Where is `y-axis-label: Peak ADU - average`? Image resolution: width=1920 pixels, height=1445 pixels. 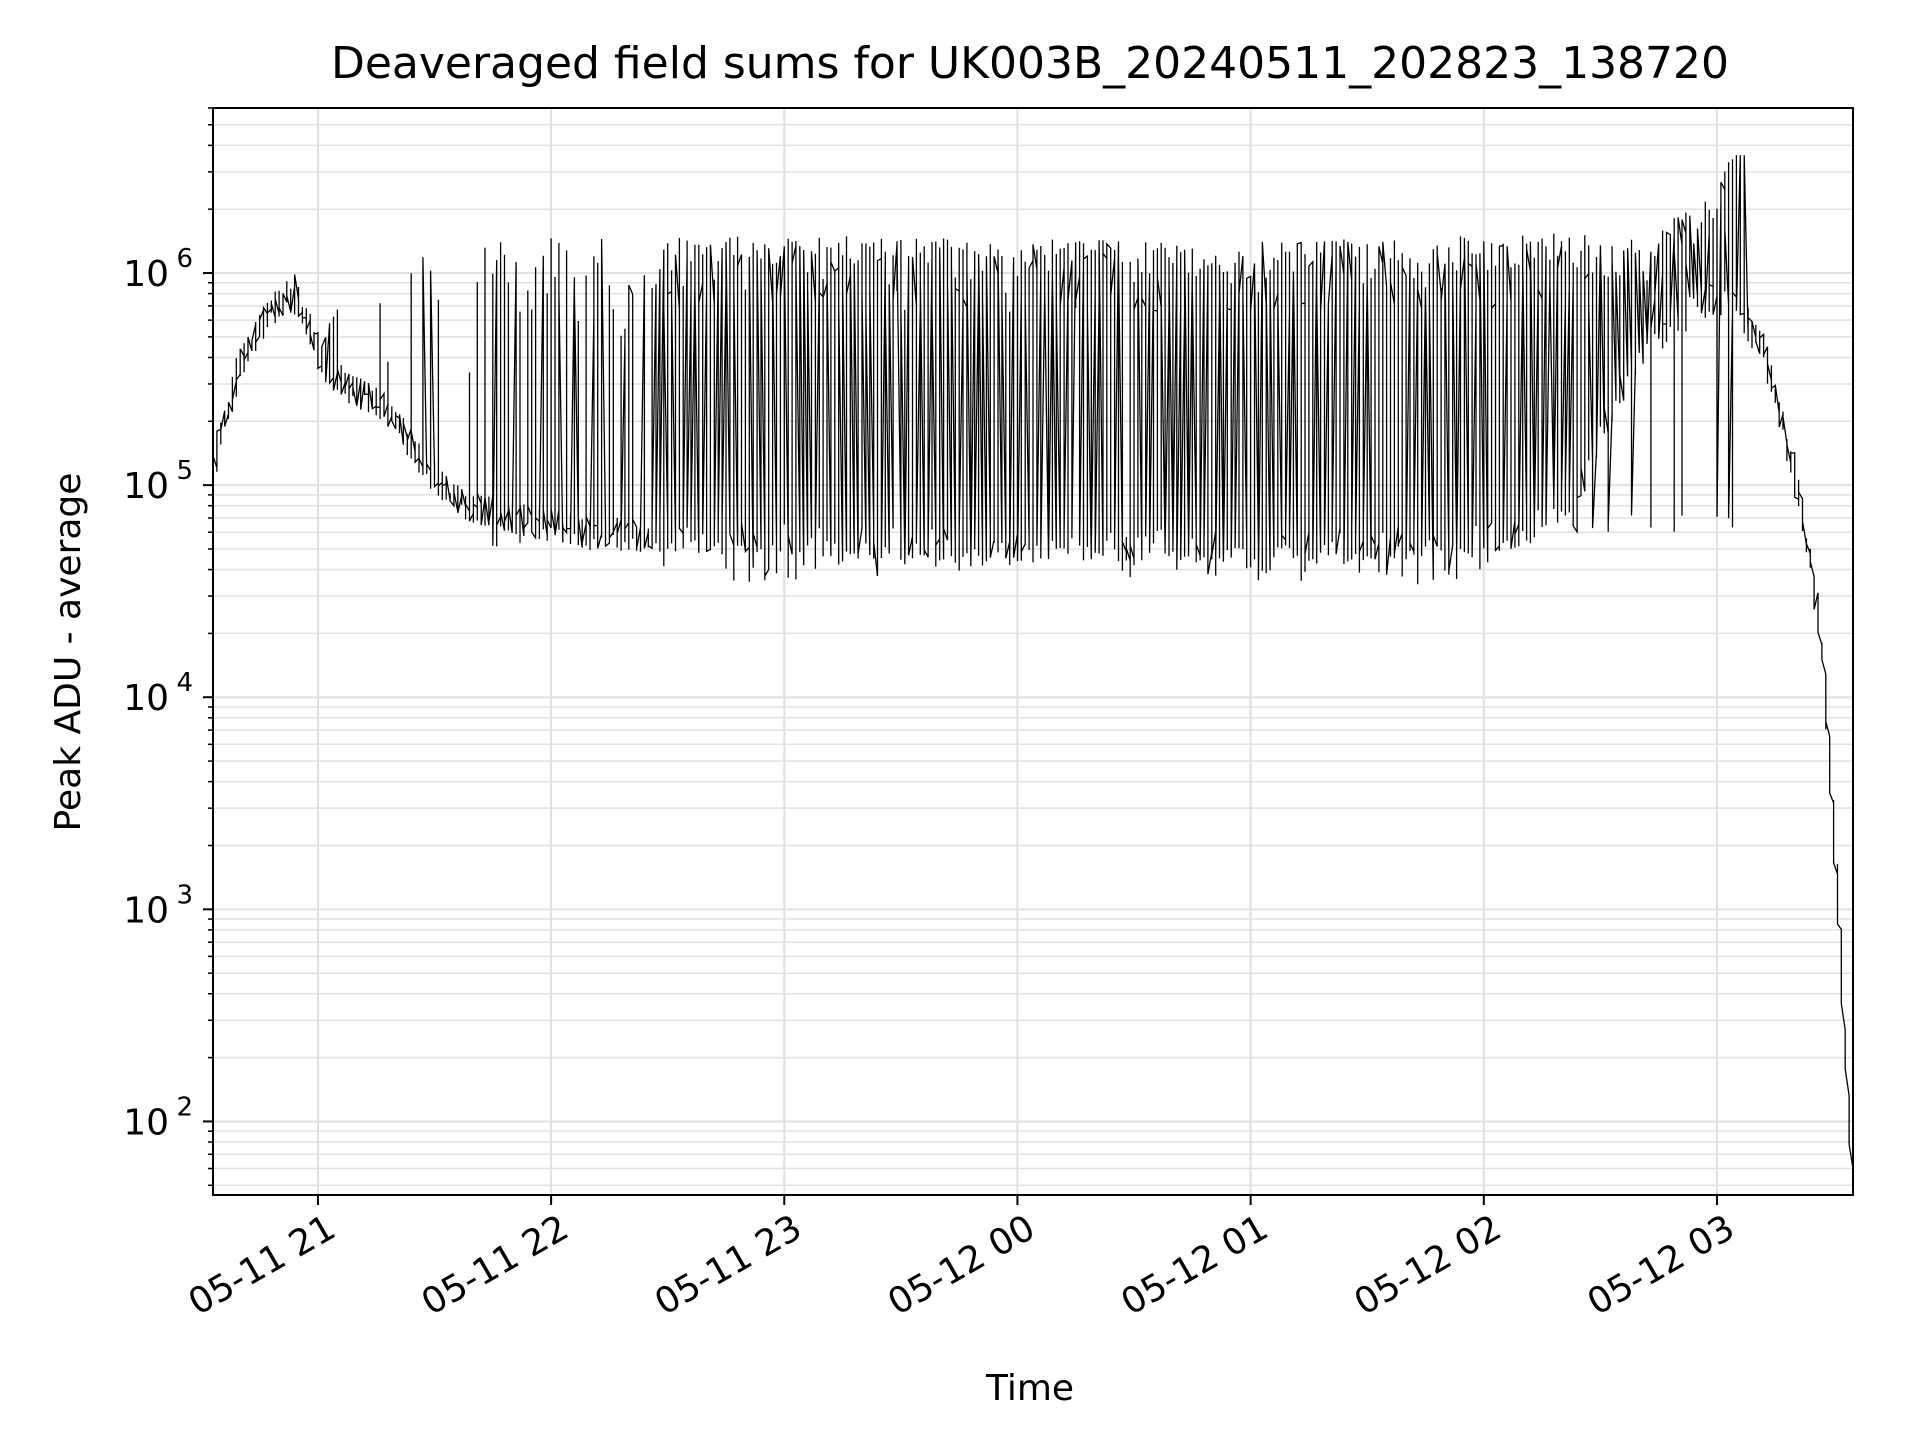
y-axis-label: Peak ADU - average is located at coordinates (68, 652).